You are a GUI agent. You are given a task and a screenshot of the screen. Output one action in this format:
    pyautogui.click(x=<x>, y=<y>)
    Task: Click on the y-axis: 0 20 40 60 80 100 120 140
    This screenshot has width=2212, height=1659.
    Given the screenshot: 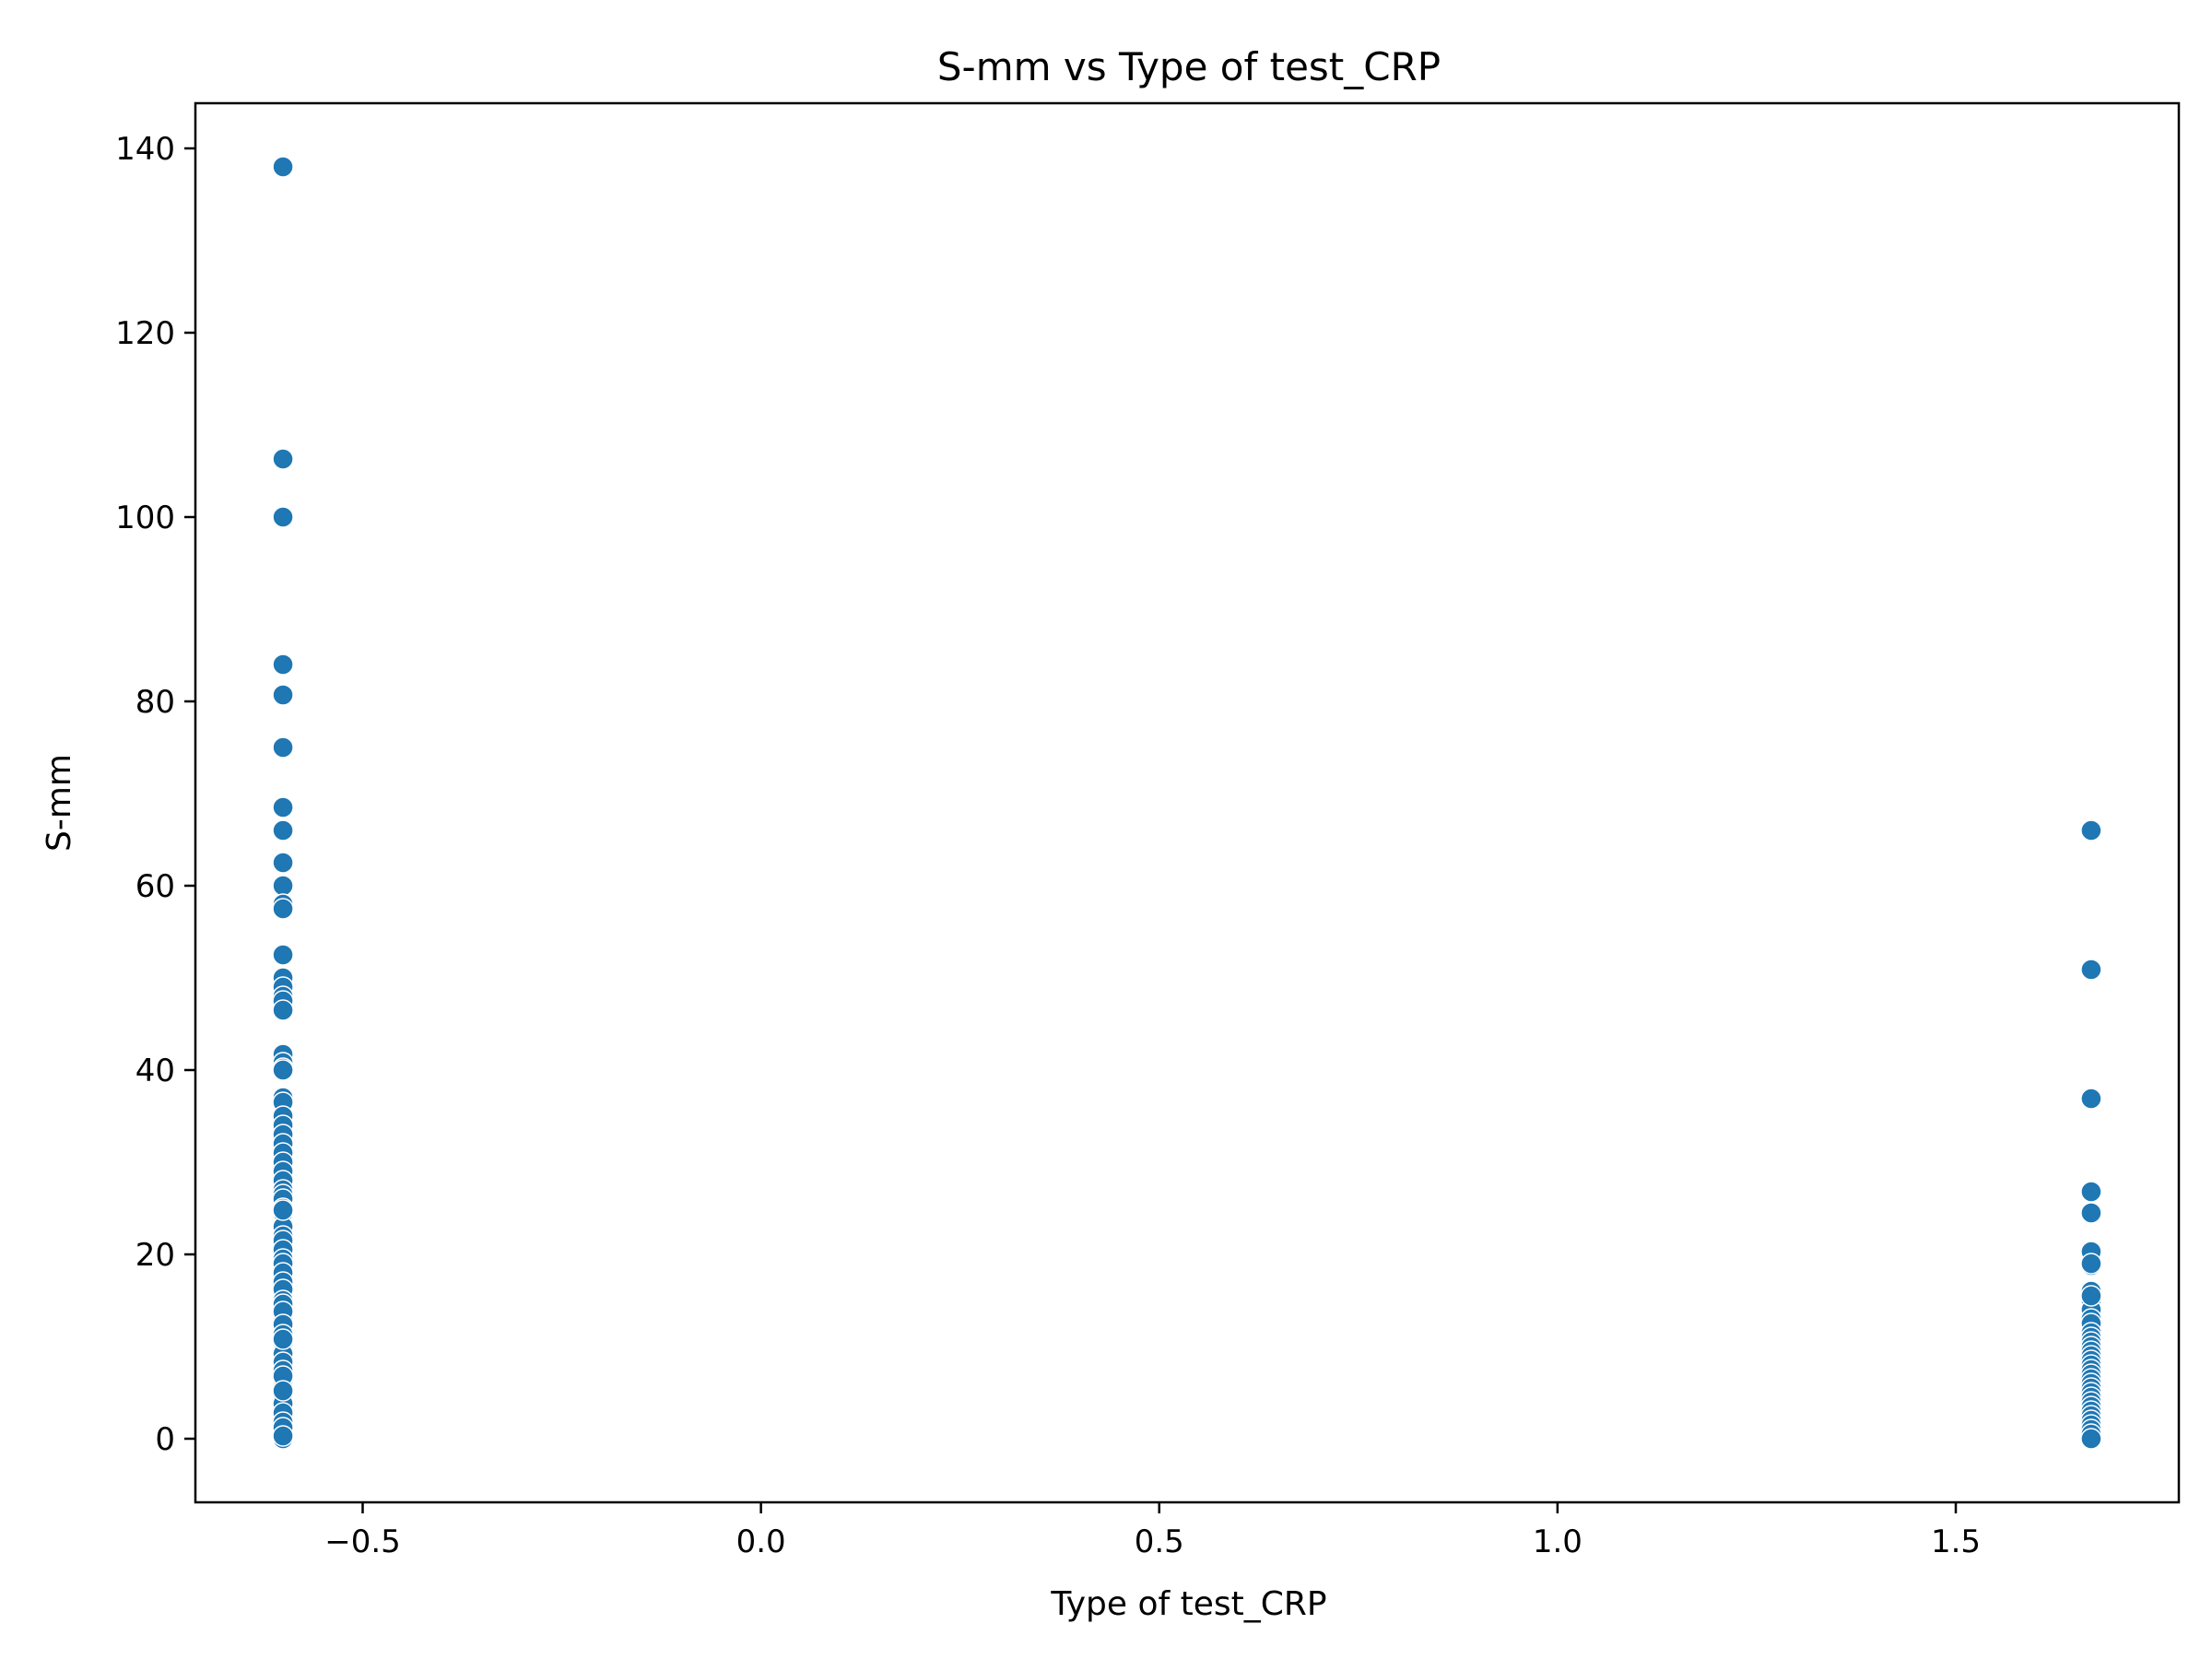 What is the action you would take?
    pyautogui.click(x=155, y=794)
    